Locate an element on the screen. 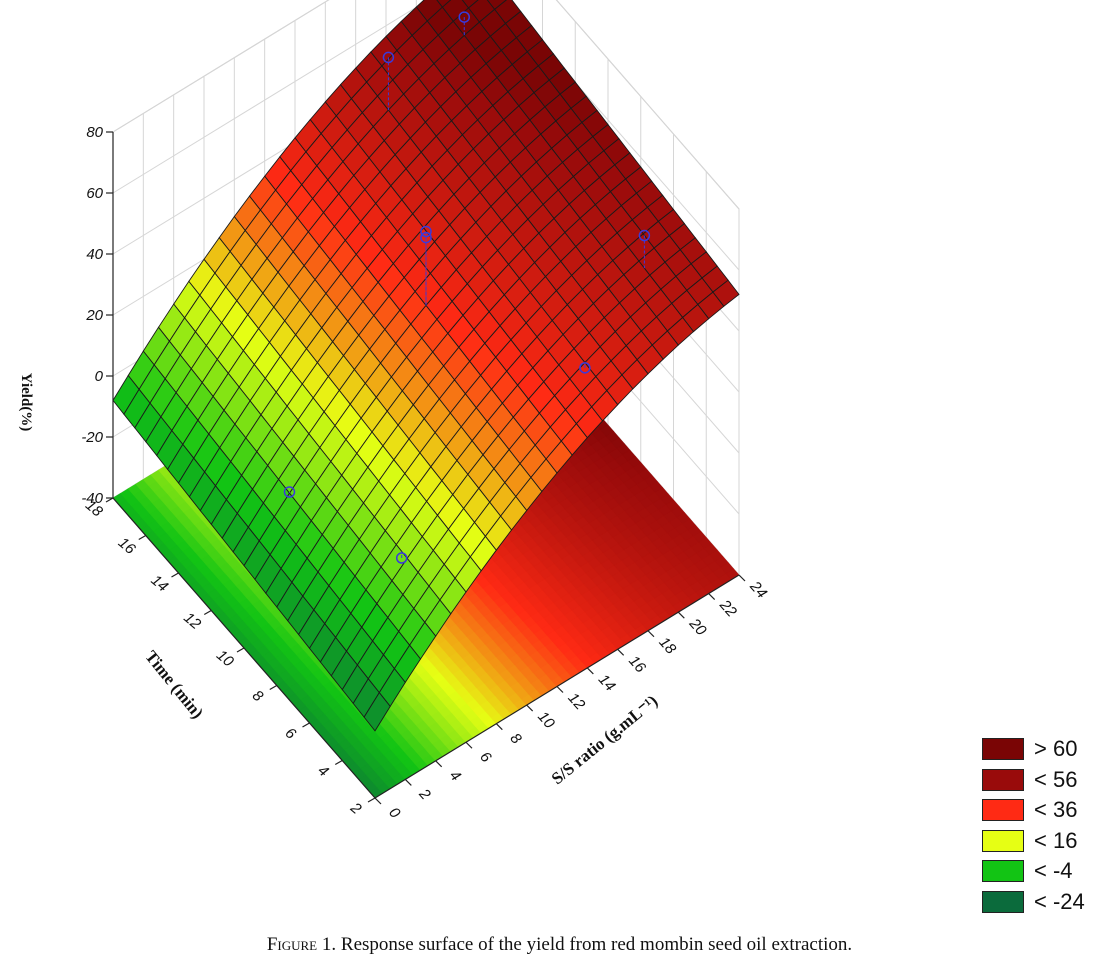 The width and height of the screenshot is (1119, 966). z-tick-label: 40 is located at coordinates (94, 254).